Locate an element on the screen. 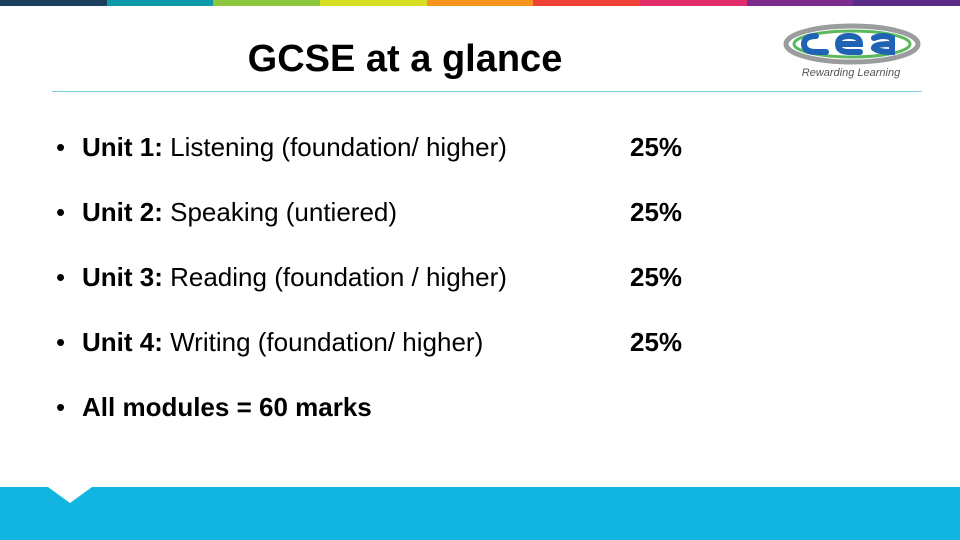  top-color-stripe is located at coordinates (480, 3).